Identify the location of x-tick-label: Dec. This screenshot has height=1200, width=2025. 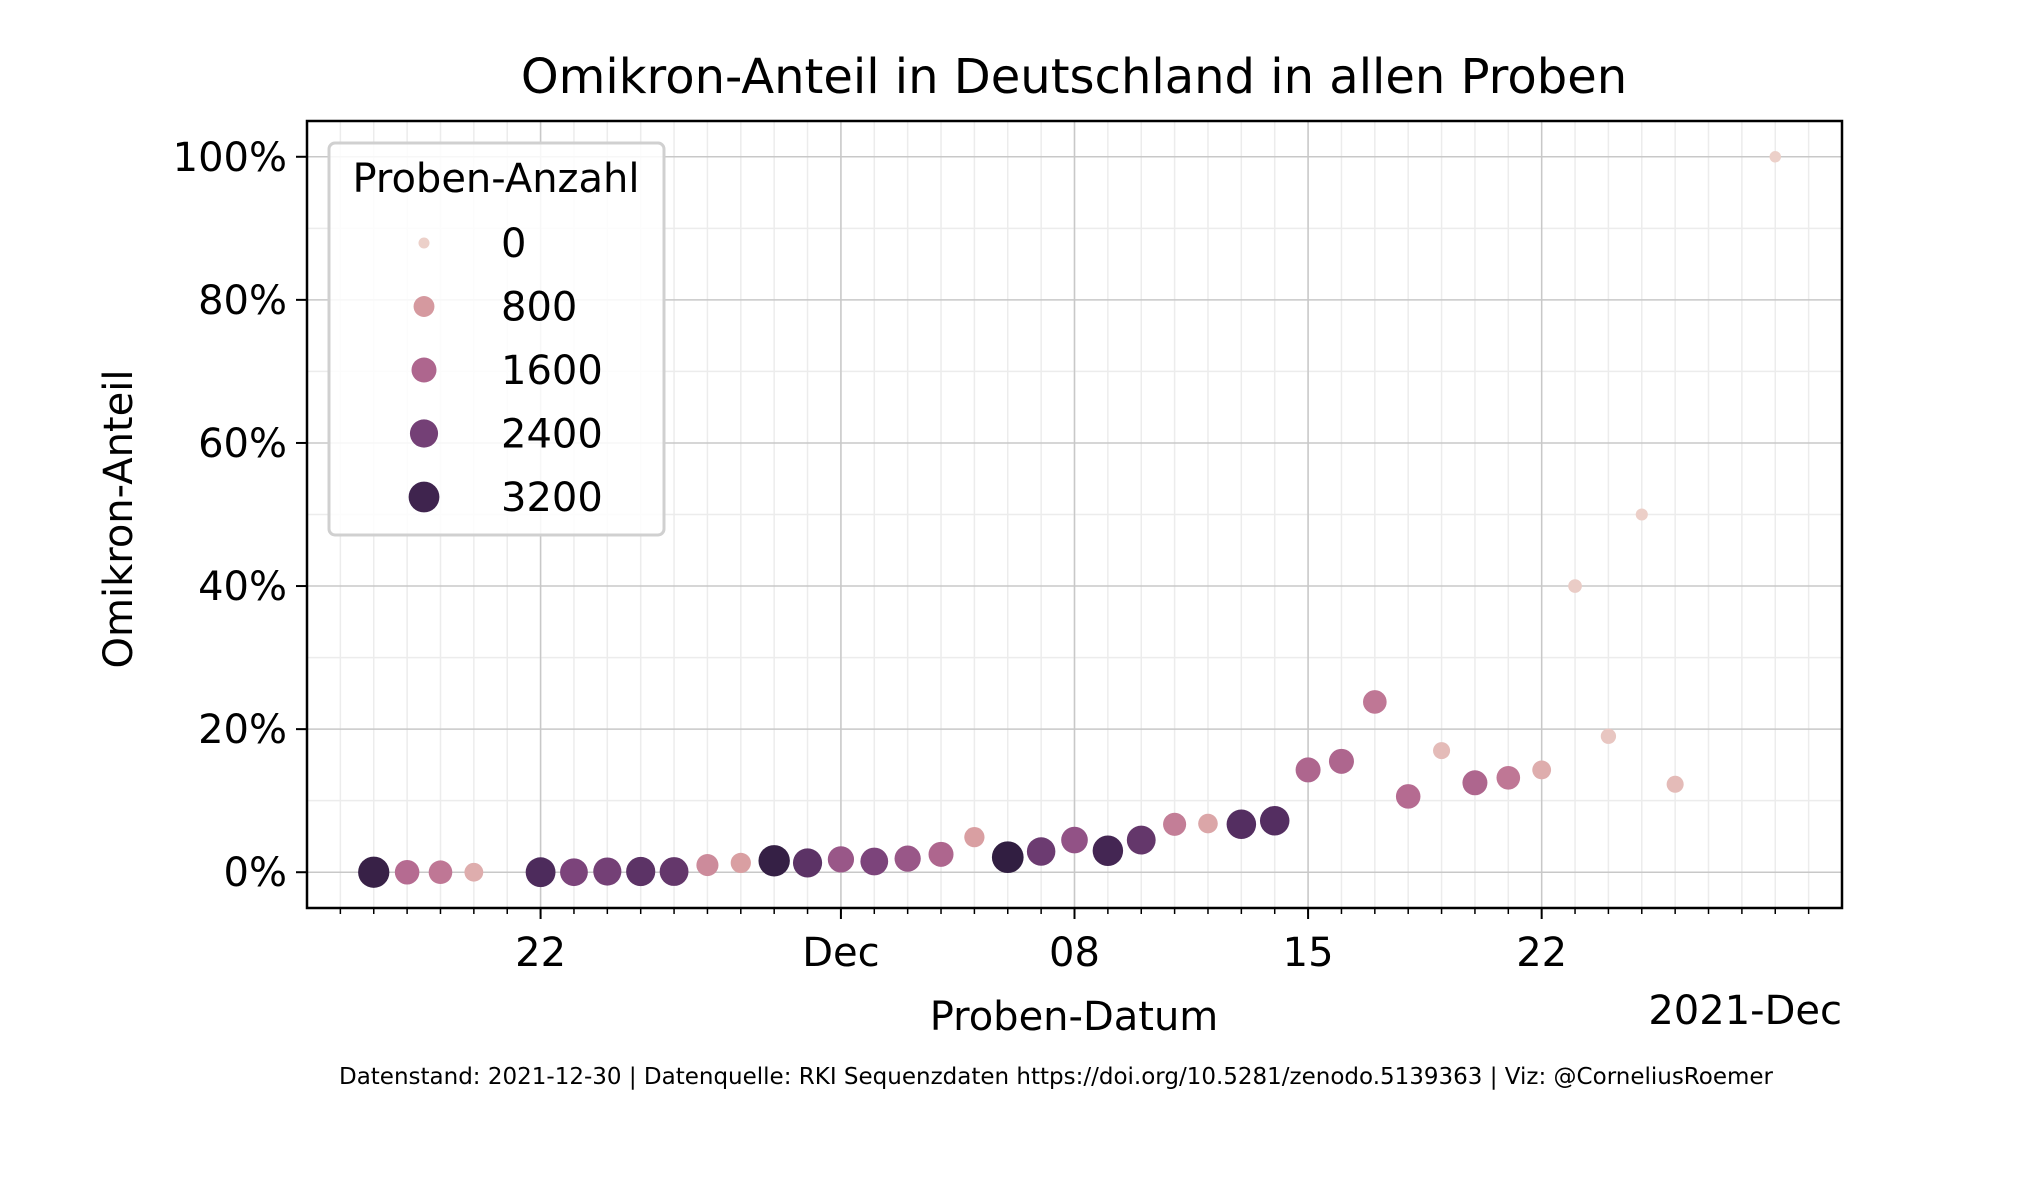
(840, 953).